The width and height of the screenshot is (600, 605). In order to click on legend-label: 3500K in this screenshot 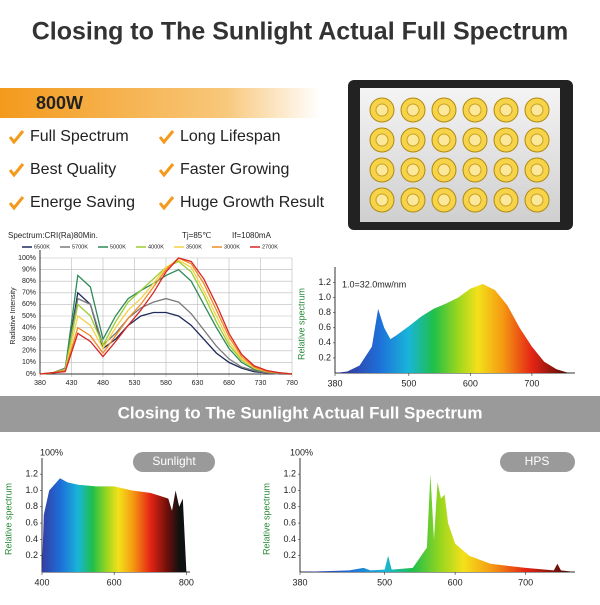, I will do `click(194, 247)`.